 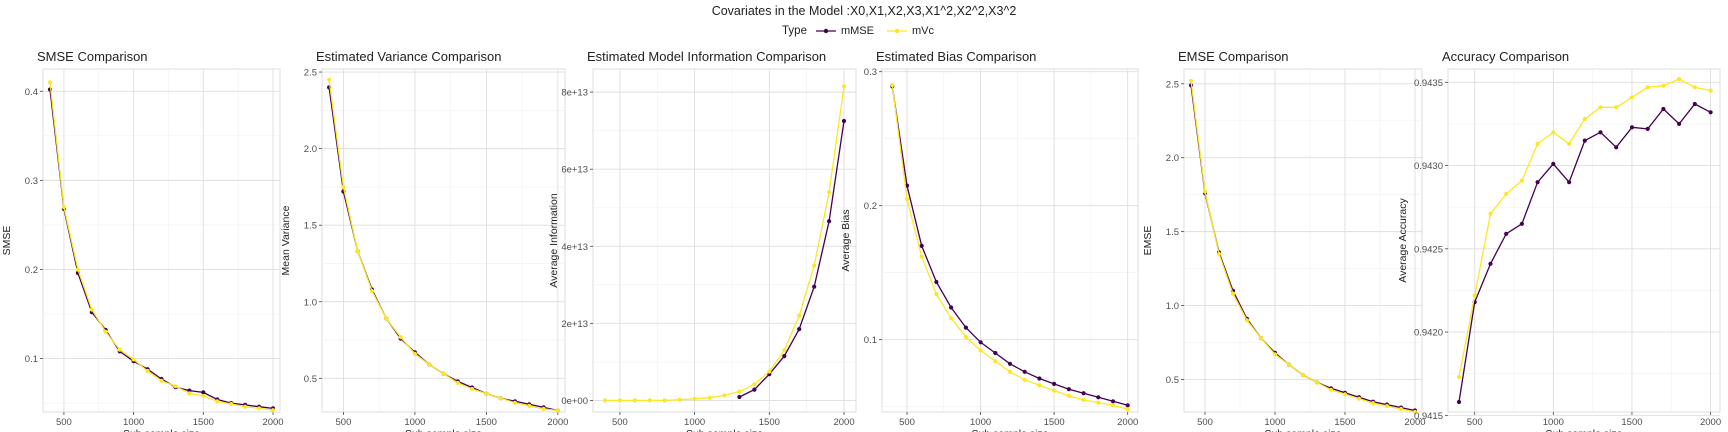 What do you see at coordinates (956, 56) in the screenshot?
I see `chart-title: Estimated Bias Comparison` at bounding box center [956, 56].